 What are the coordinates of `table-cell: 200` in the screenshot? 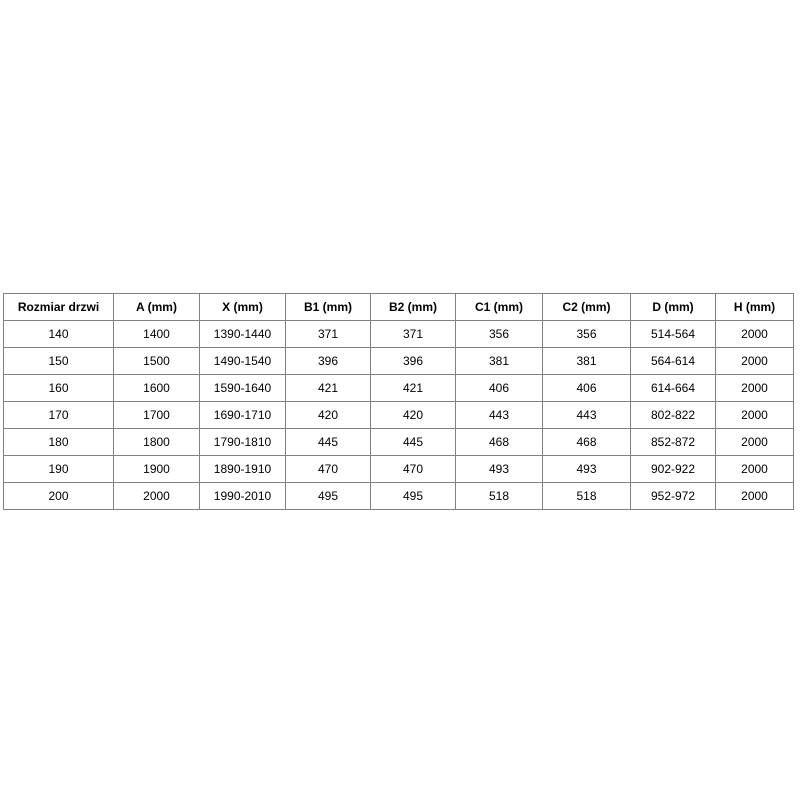 It's located at (58, 496).